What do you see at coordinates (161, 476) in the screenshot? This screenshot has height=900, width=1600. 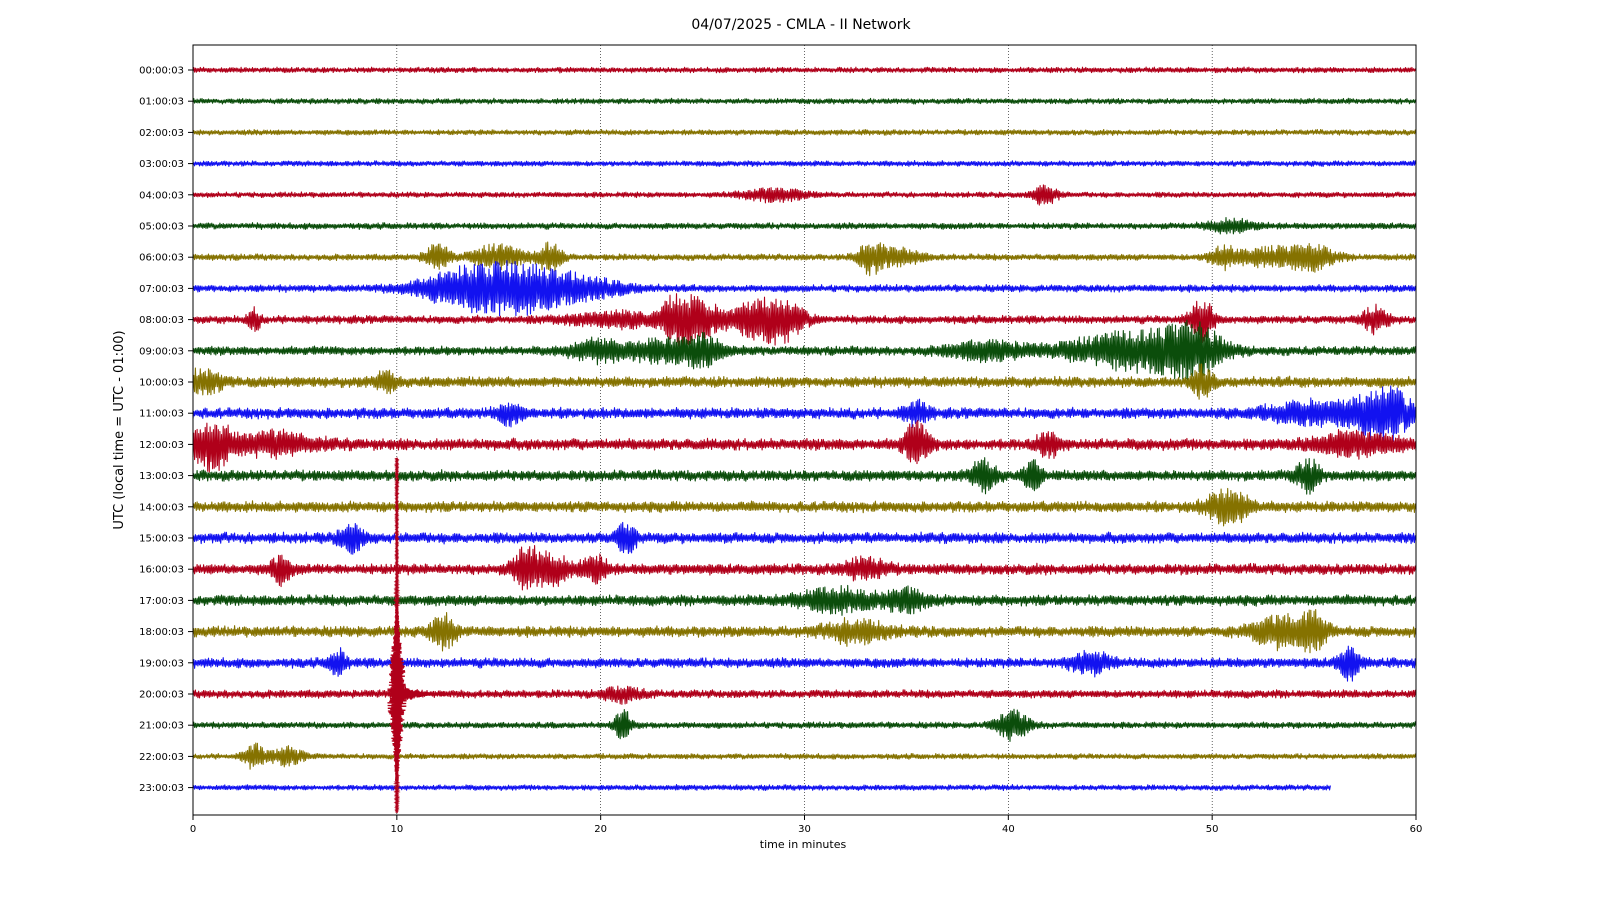 I see `y-tick-label: 13:00:03` at bounding box center [161, 476].